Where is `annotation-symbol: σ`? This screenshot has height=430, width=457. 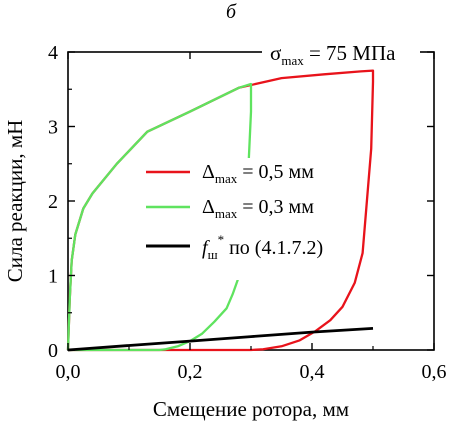
annotation-symbol: σ is located at coordinates (275, 53).